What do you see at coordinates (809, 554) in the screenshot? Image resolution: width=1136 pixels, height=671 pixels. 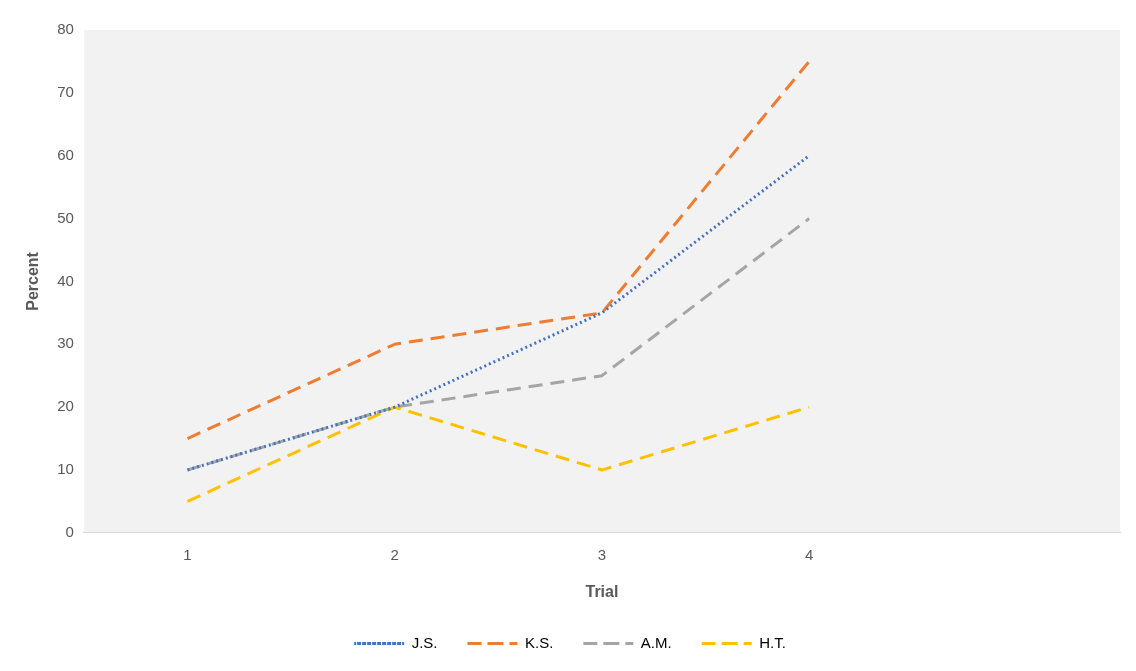 I see `x-tick-label: 4` at bounding box center [809, 554].